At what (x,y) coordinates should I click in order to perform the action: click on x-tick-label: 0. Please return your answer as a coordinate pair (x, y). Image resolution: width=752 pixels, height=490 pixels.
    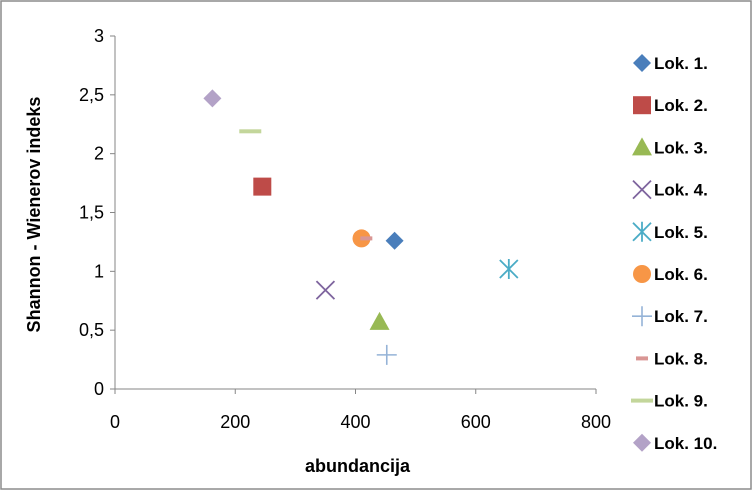
    Looking at the image, I should click on (115, 422).